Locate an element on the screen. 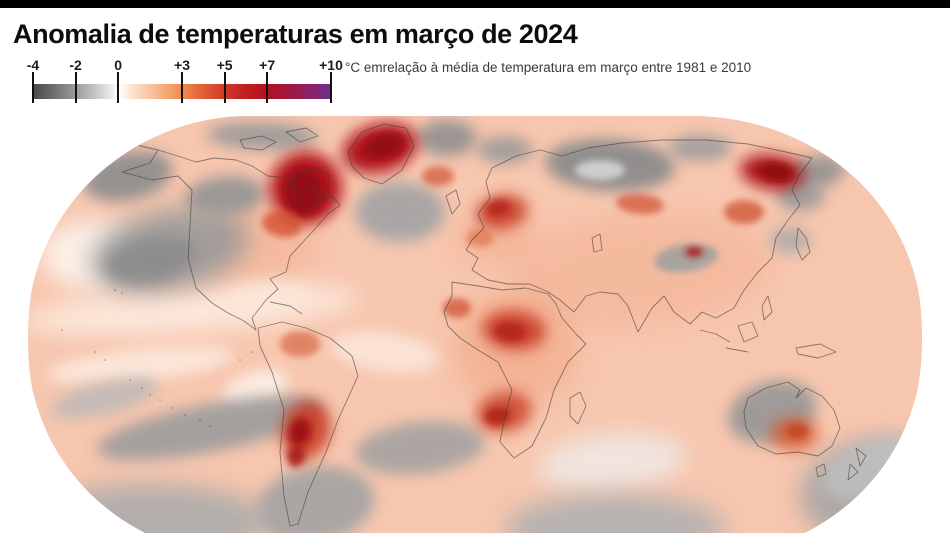 This screenshot has height=533, width=950. anomaly-region-hudson-bay-red-core is located at coordinates (304, 192).